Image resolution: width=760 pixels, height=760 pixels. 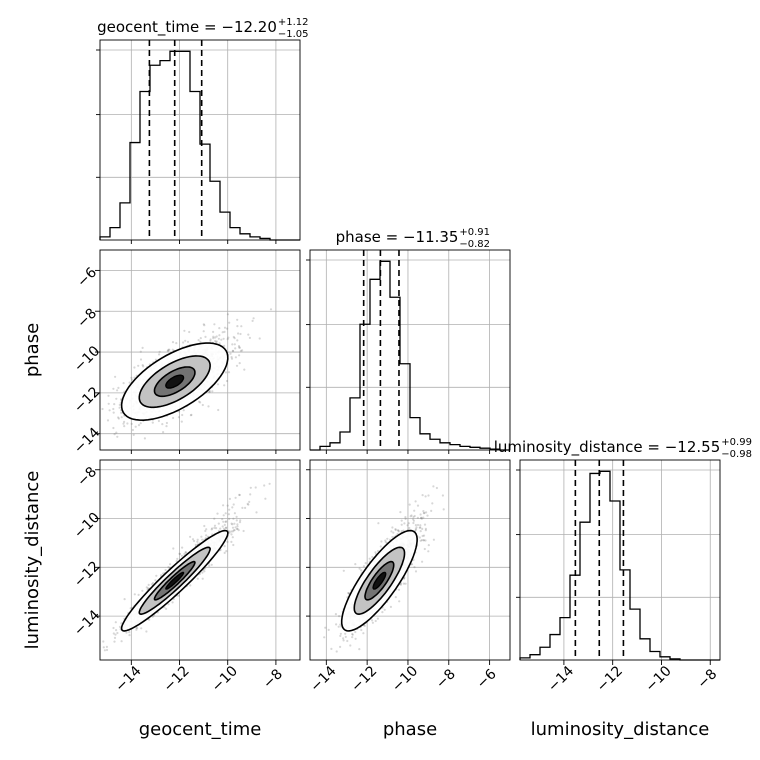 I want to click on x-tick-label: −10, so click(x=225, y=679).